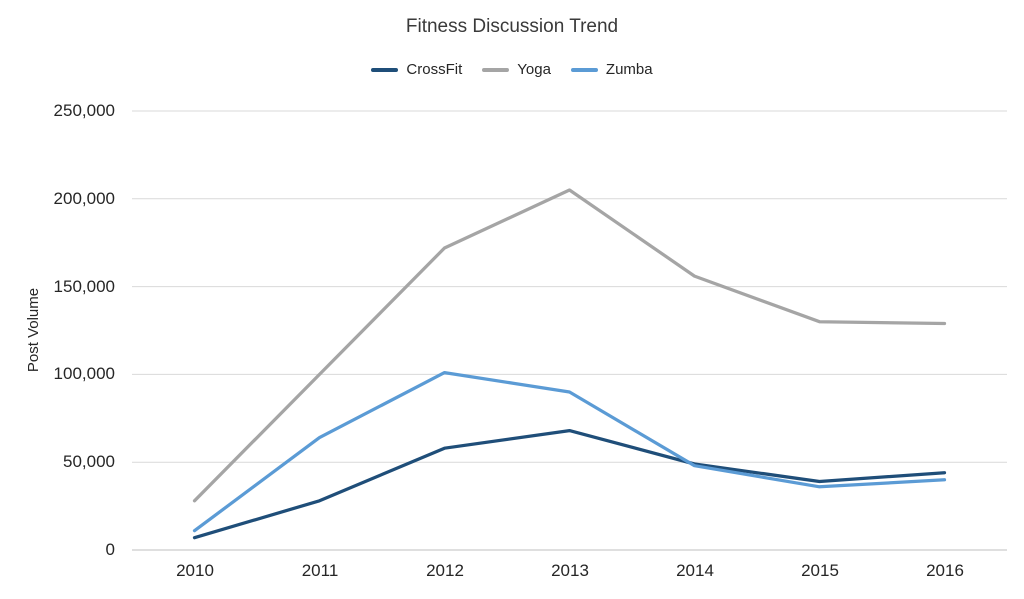  Describe the element at coordinates (195, 570) in the screenshot. I see `x-tick-2010: 2010` at that location.